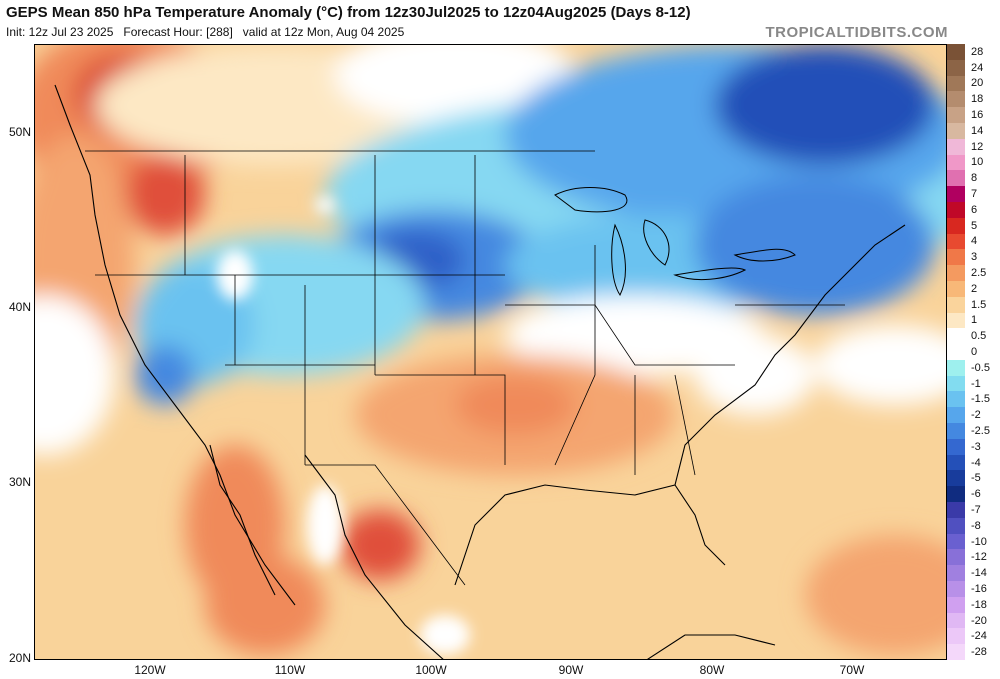  I want to click on lon-label-120w: 120W, so click(150, 670).